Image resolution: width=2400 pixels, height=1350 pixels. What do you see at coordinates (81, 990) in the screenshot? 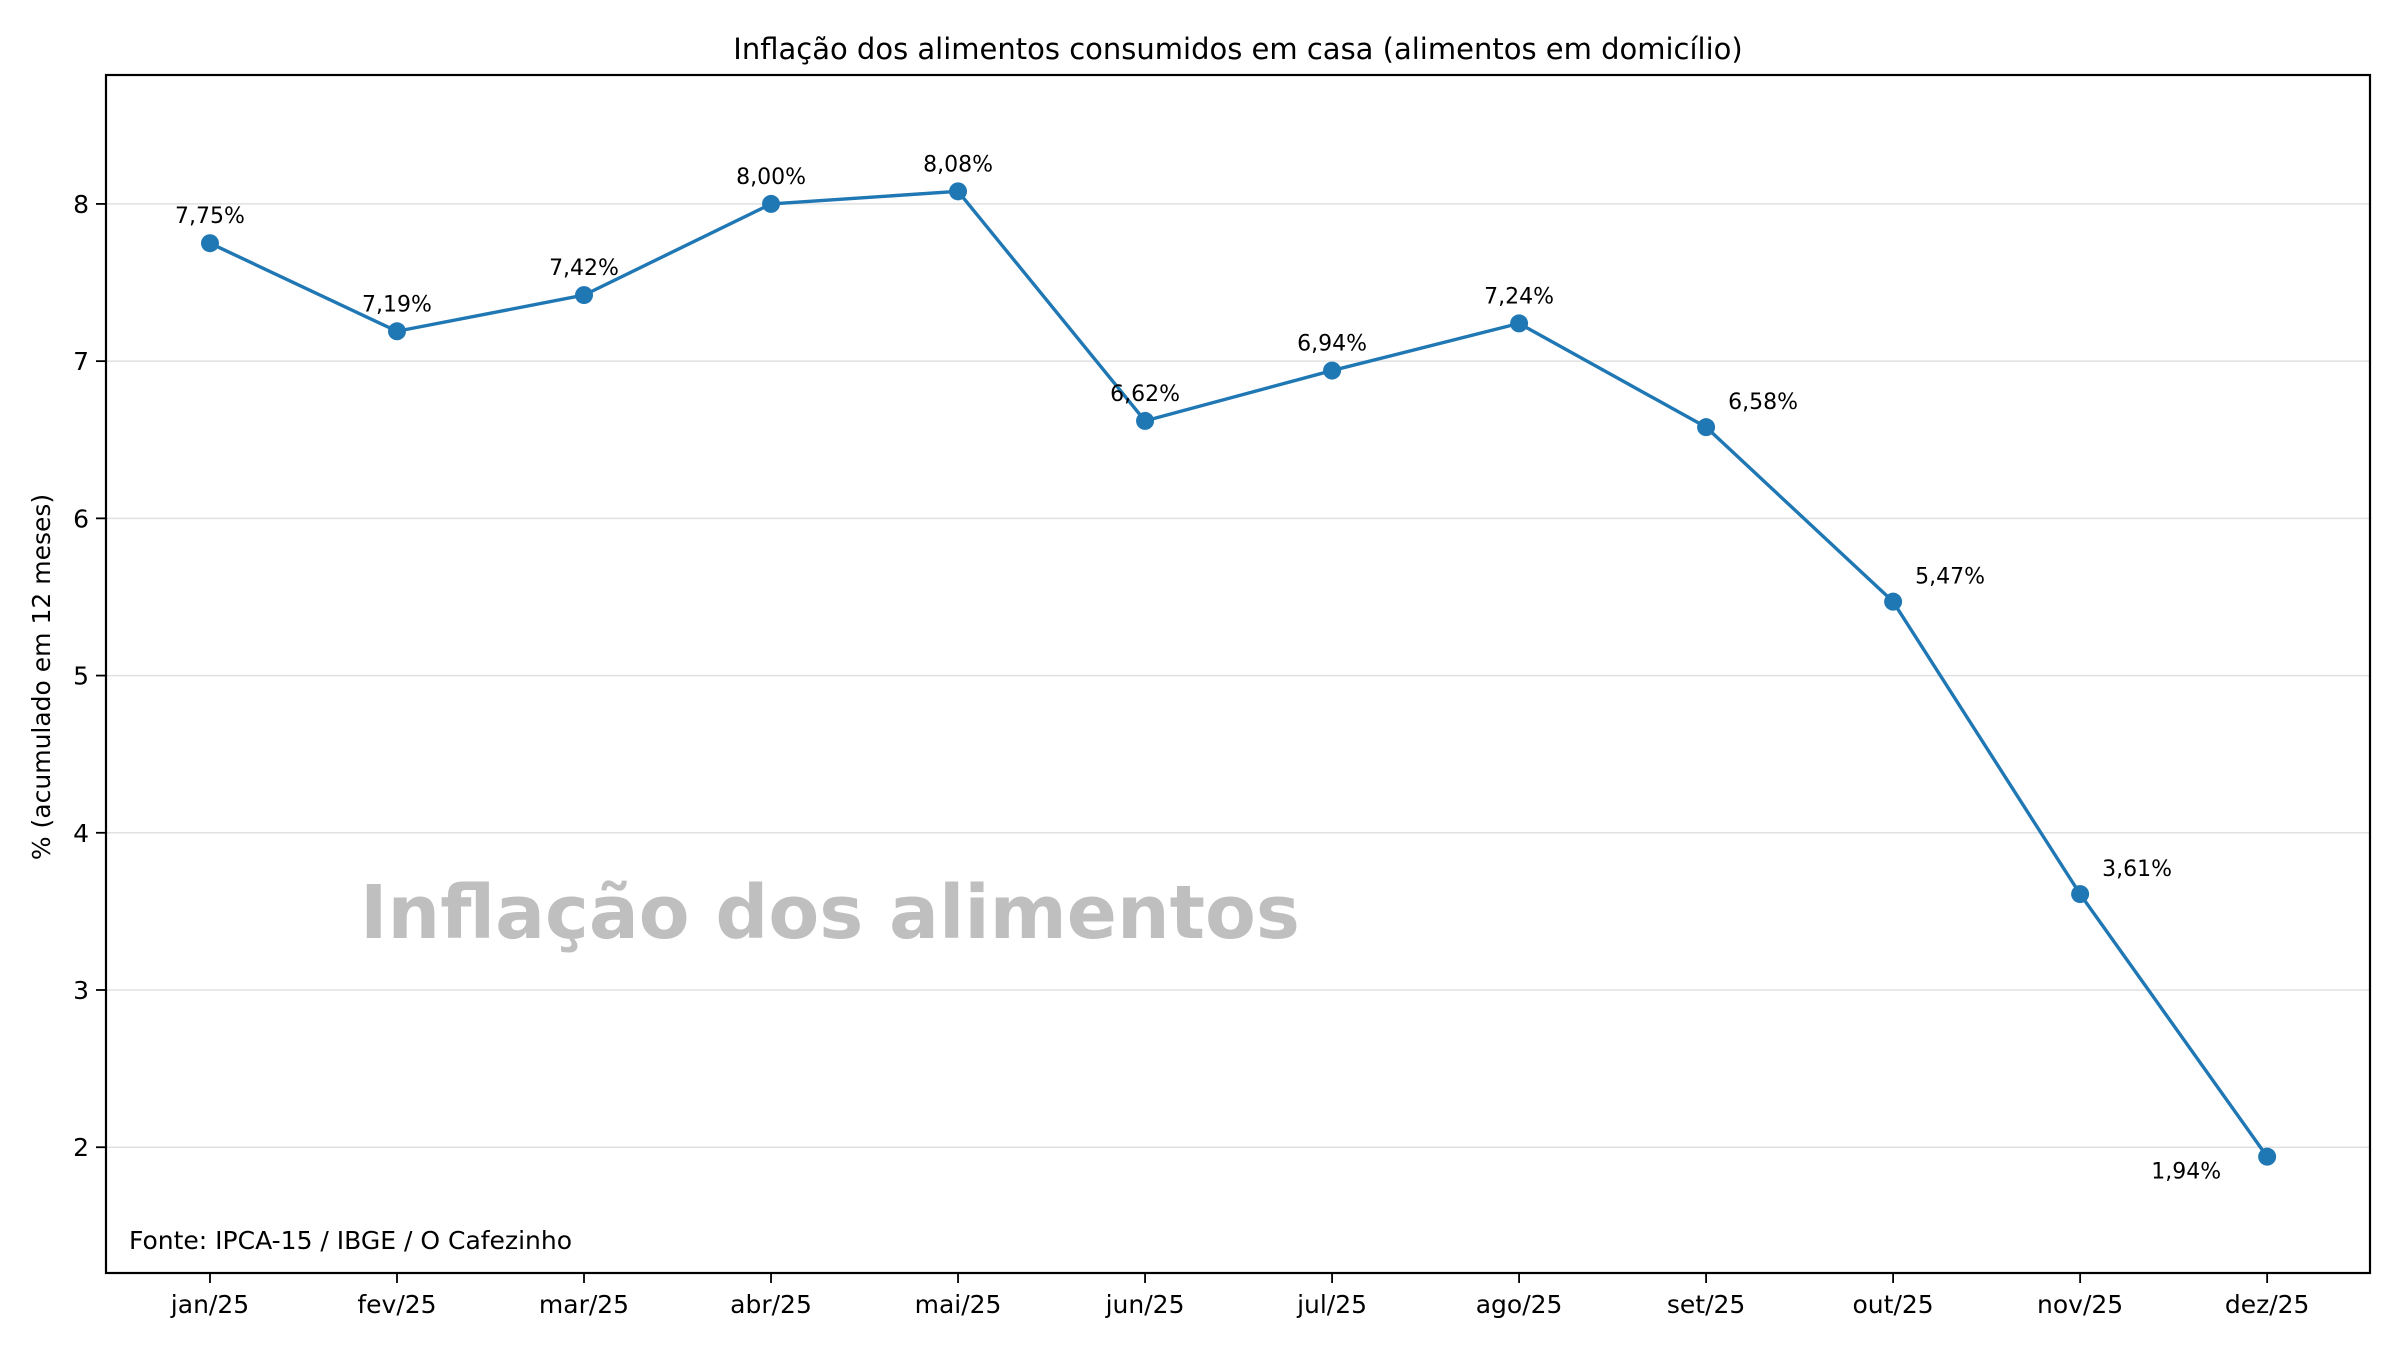
I see `y-tick-label: 3` at bounding box center [81, 990].